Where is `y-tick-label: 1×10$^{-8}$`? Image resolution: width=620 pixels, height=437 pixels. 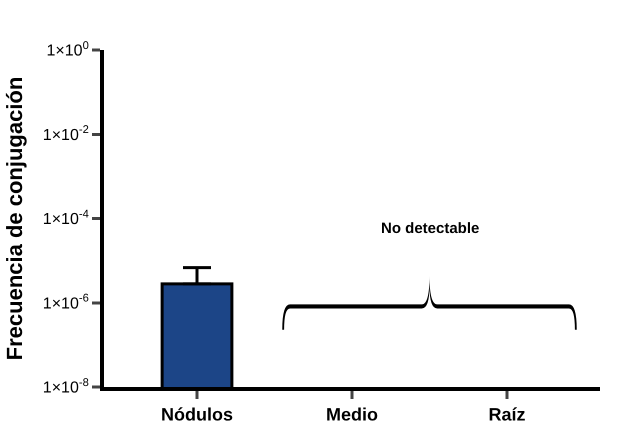
y-tick-label: 1×10$^{-8}$ is located at coordinates (65, 386).